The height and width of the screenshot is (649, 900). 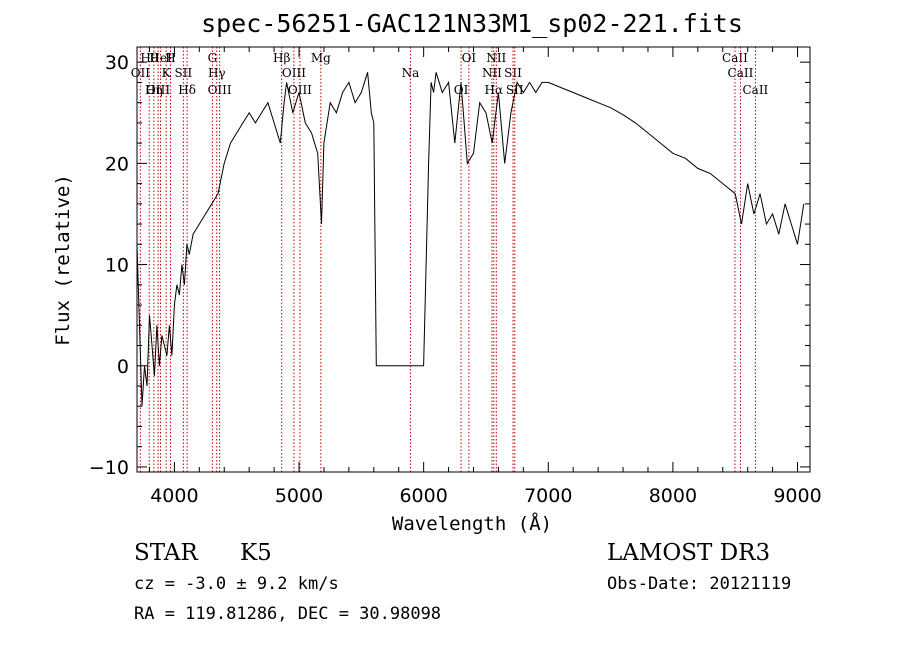 What do you see at coordinates (423, 496) in the screenshot?
I see `x-tick-label: 6000` at bounding box center [423, 496].